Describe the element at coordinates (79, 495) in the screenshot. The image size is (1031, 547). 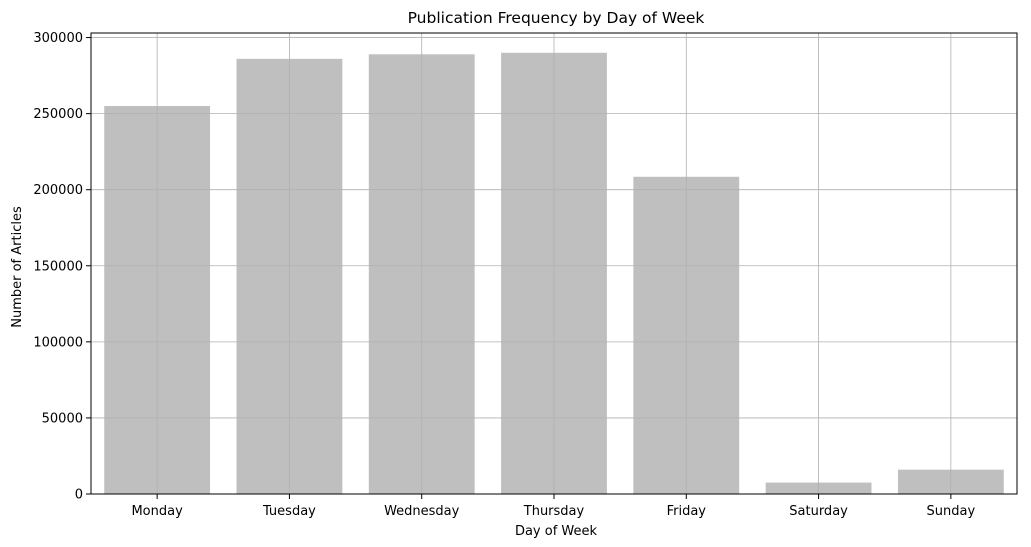
I see `y-tick-label: 0` at that location.